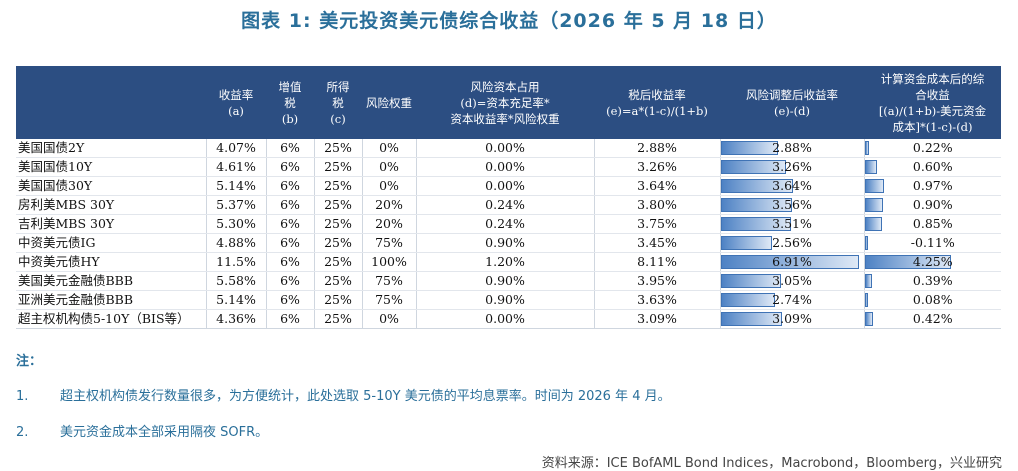 This screenshot has width=1018, height=471. What do you see at coordinates (932, 147) in the screenshot?
I see `combined-yield-value: 0.22%` at bounding box center [932, 147].